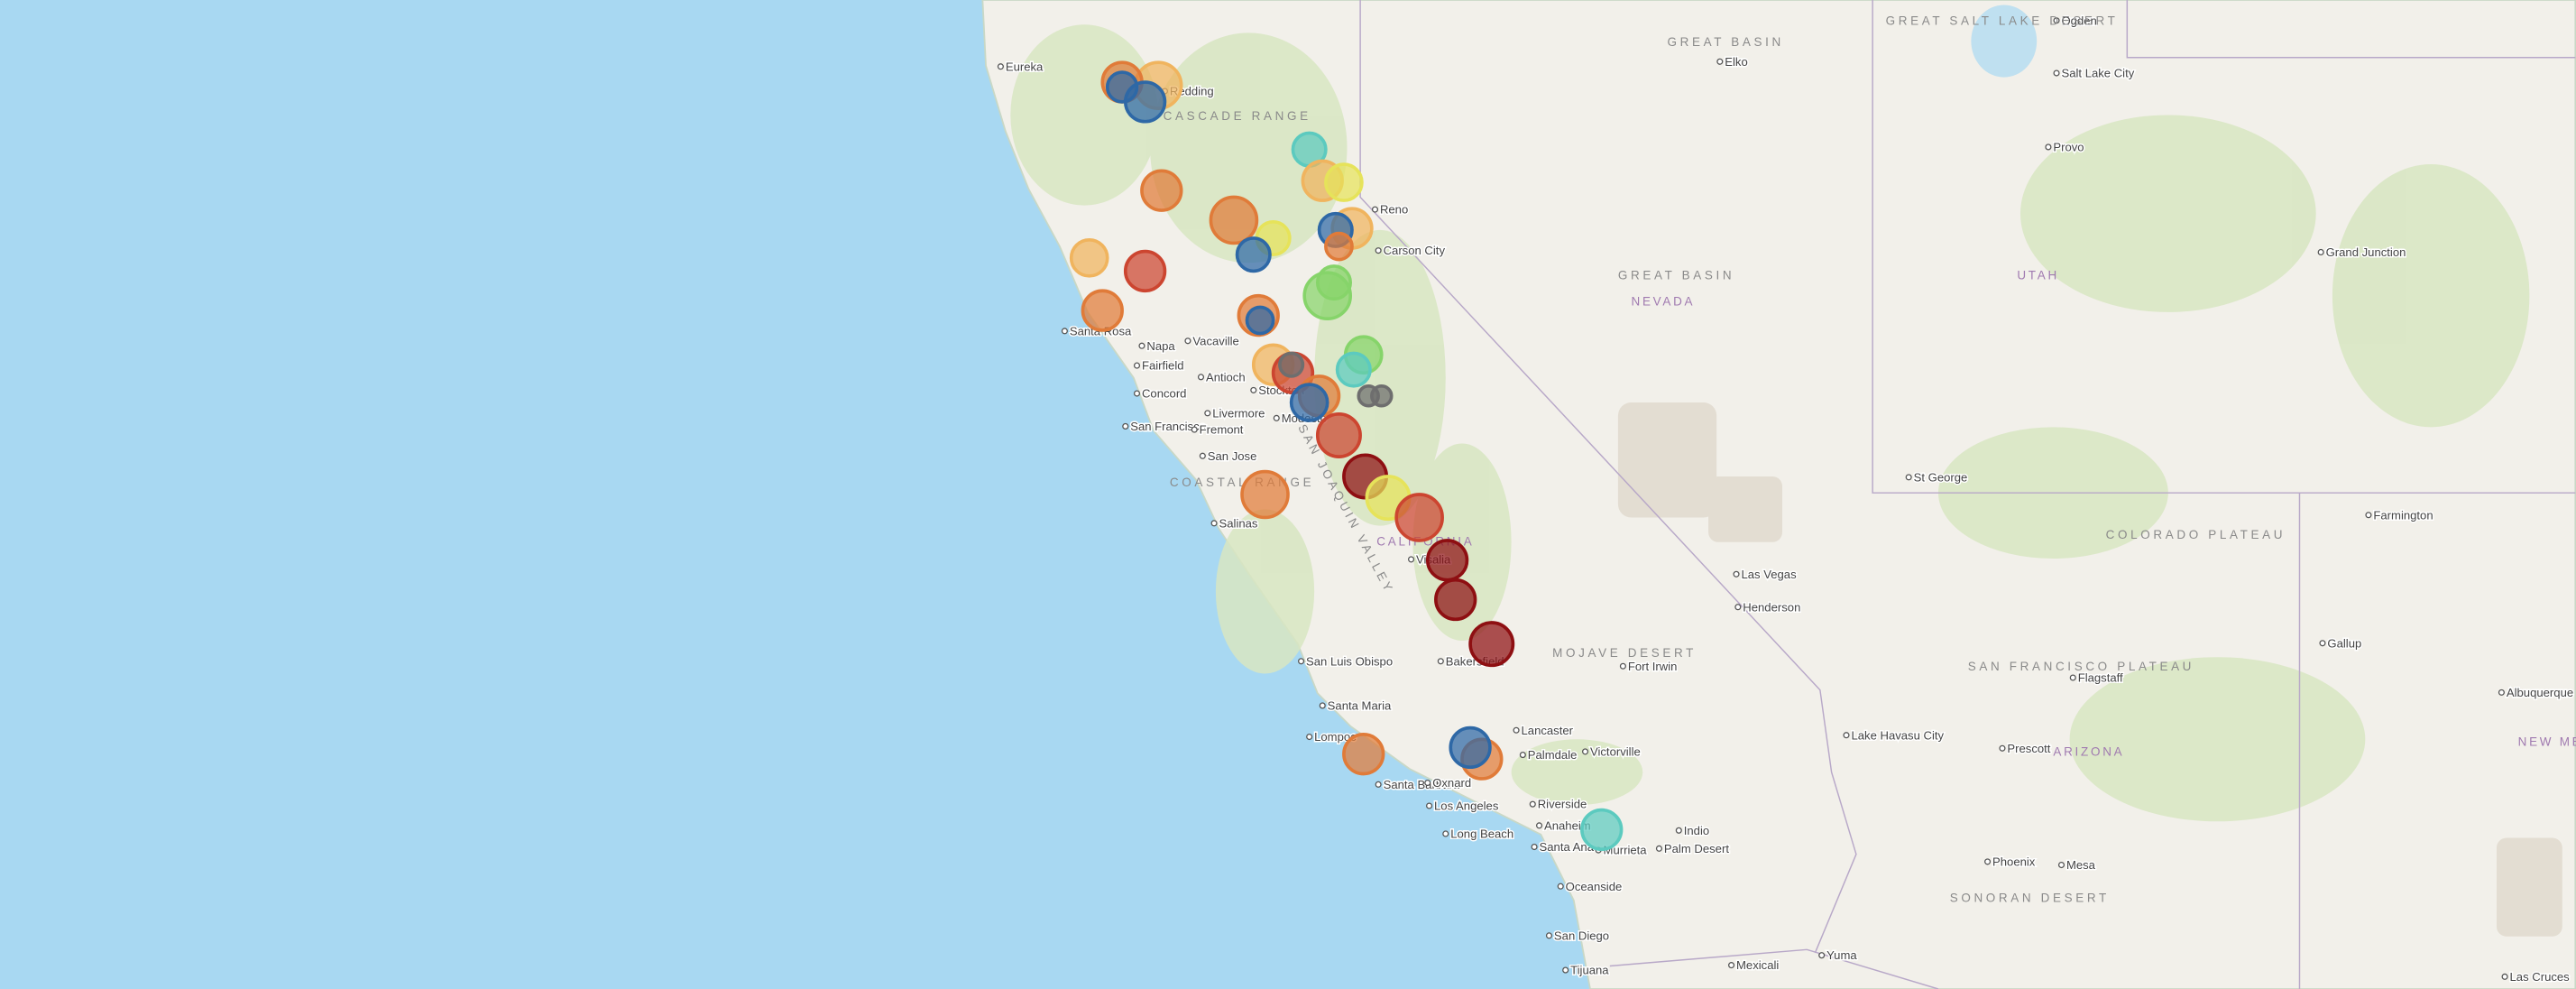 The image size is (2576, 989). What do you see at coordinates (1769, 575) in the screenshot?
I see `place-label: Las Vegas` at bounding box center [1769, 575].